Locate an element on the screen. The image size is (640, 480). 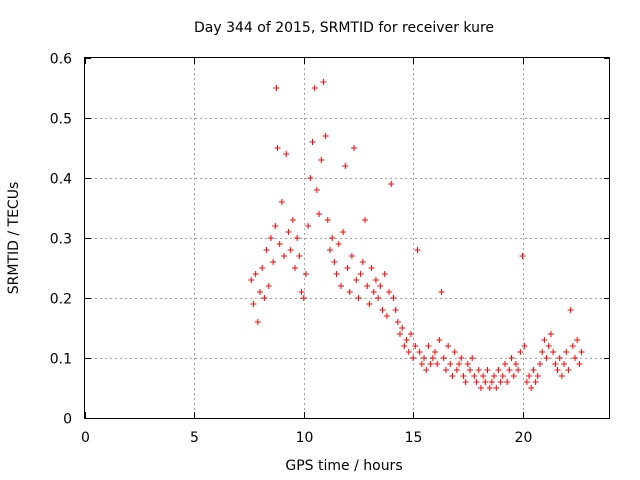
y-tick-label: 0.2 is located at coordinates (61, 300).